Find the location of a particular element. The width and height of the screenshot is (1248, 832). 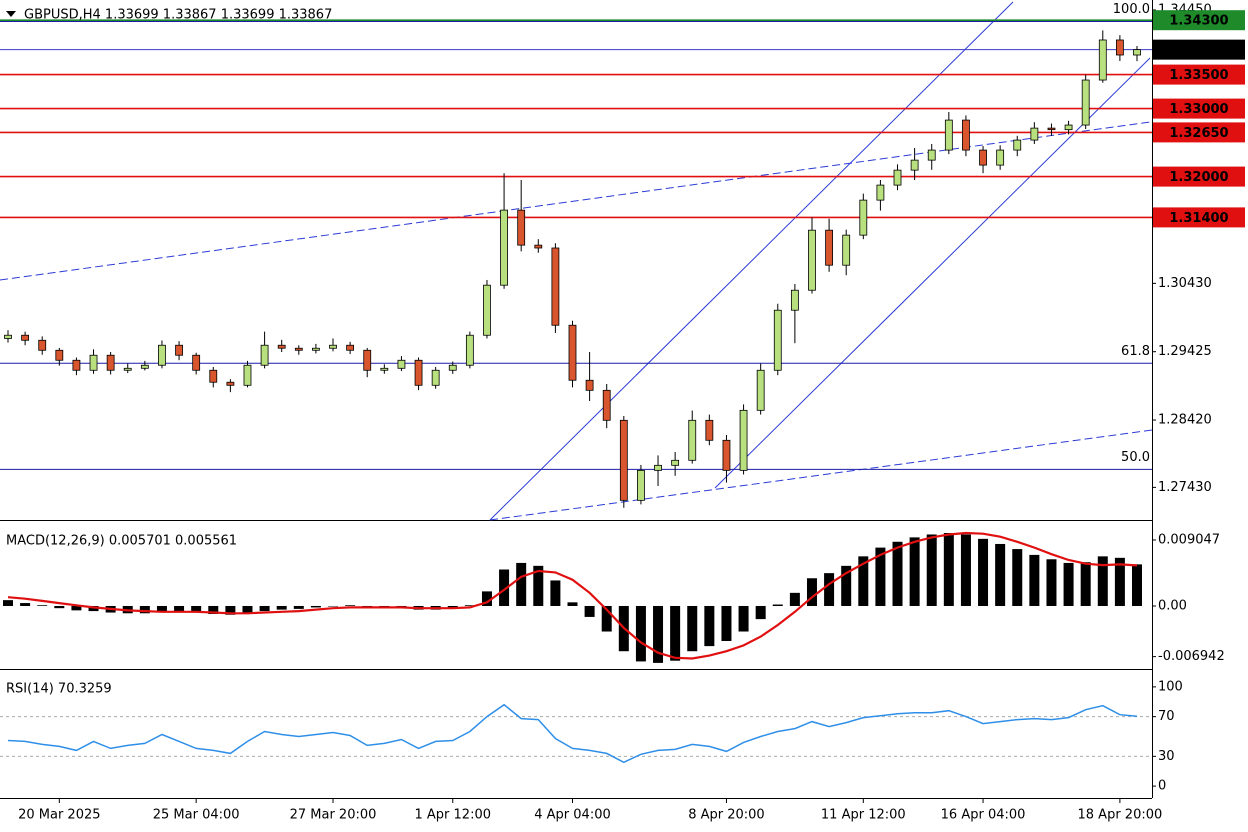

y-tick-label: 1.30430 is located at coordinates (1185, 283).